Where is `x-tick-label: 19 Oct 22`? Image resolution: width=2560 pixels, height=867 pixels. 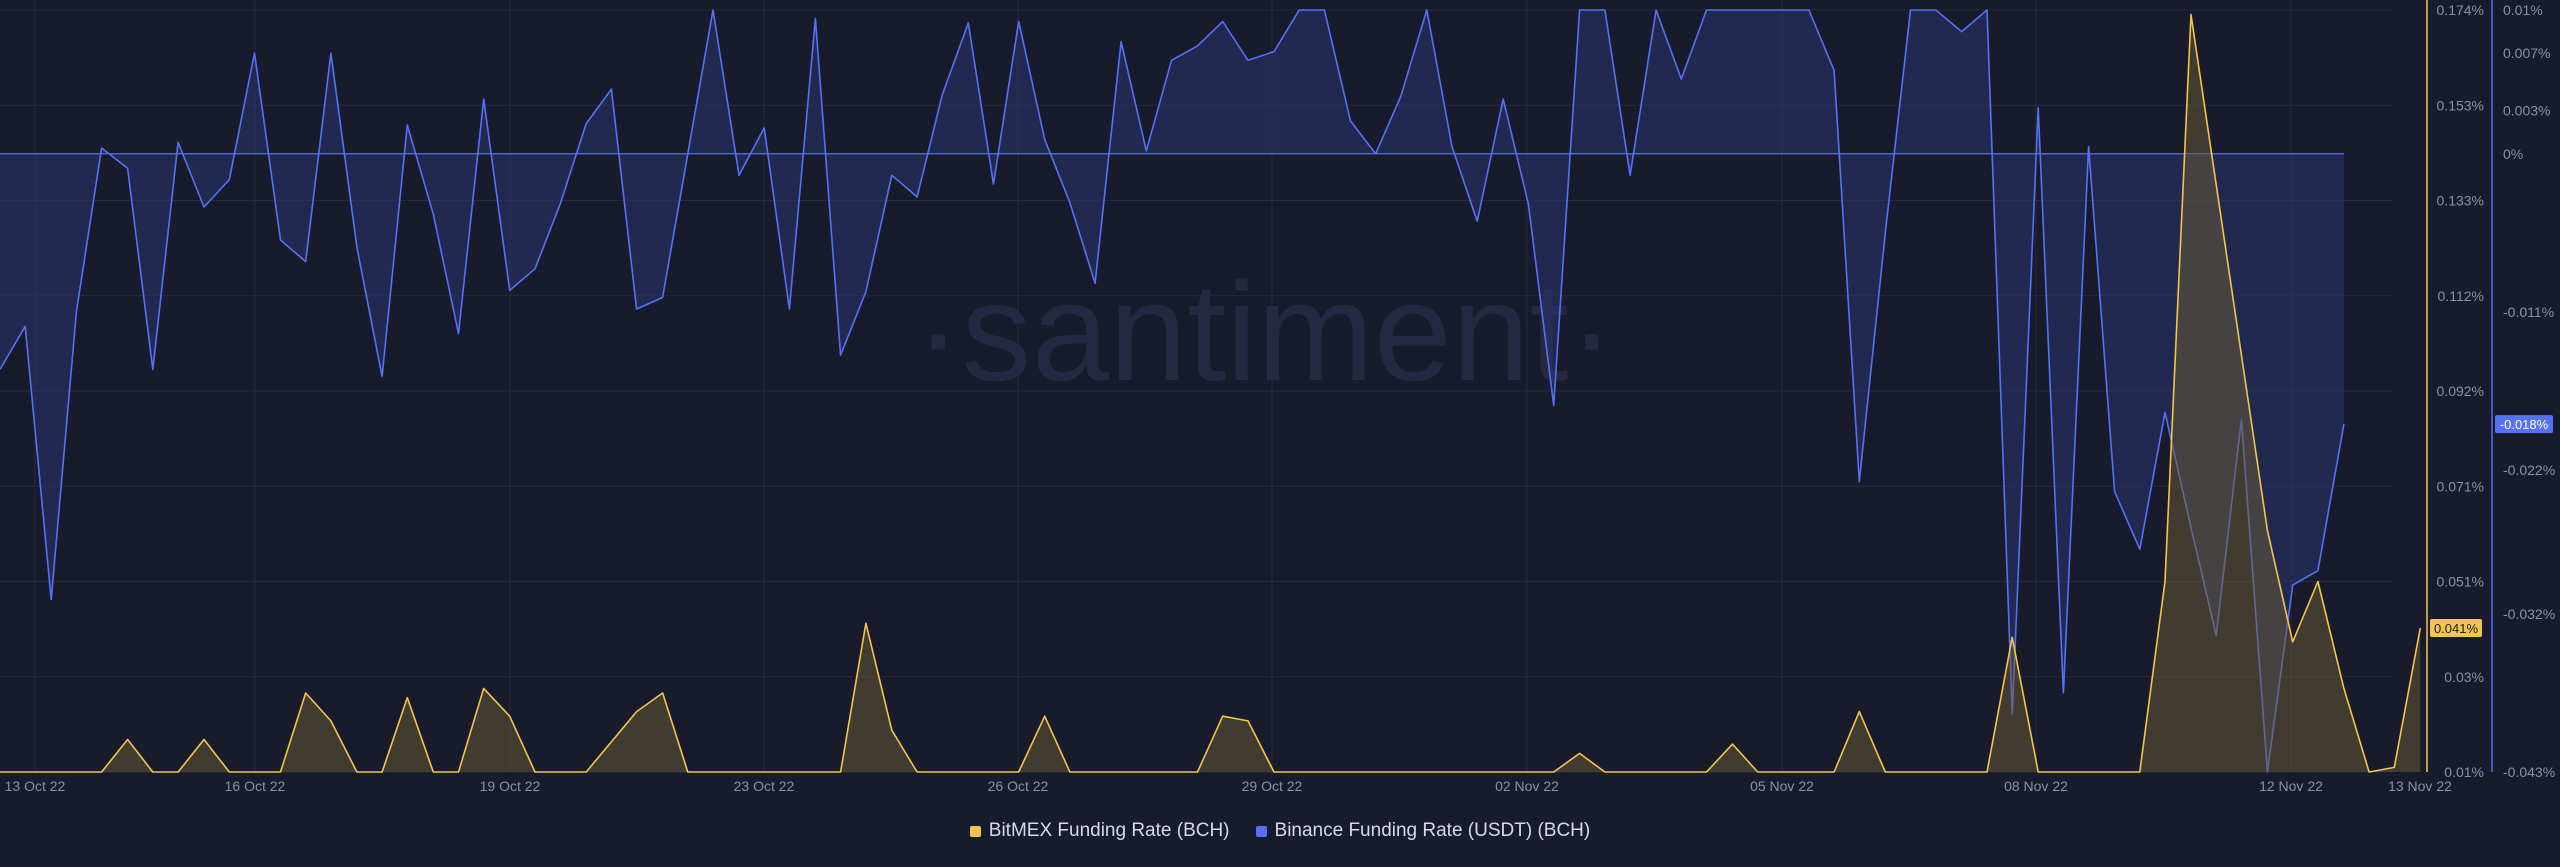 x-tick-label: 19 Oct 22 is located at coordinates (510, 786).